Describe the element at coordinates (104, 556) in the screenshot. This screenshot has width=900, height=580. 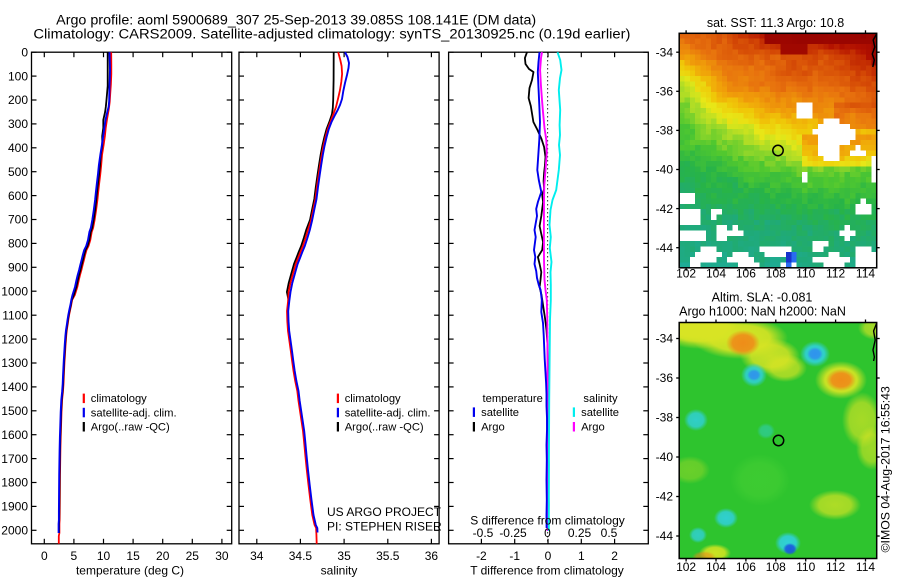
I see `svg-text: 10` at that location.